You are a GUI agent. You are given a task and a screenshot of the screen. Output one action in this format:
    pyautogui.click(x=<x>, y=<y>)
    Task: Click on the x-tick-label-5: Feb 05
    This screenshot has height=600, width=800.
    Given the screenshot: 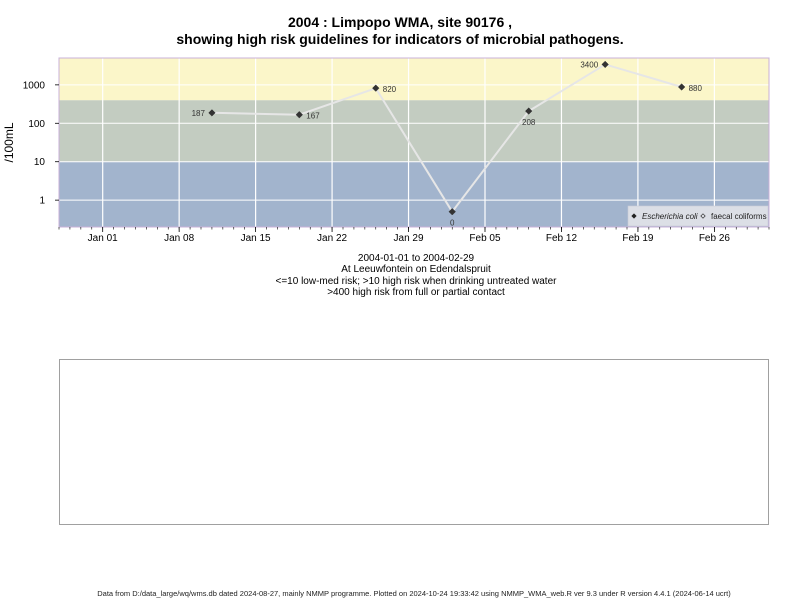 What is the action you would take?
    pyautogui.click(x=485, y=238)
    